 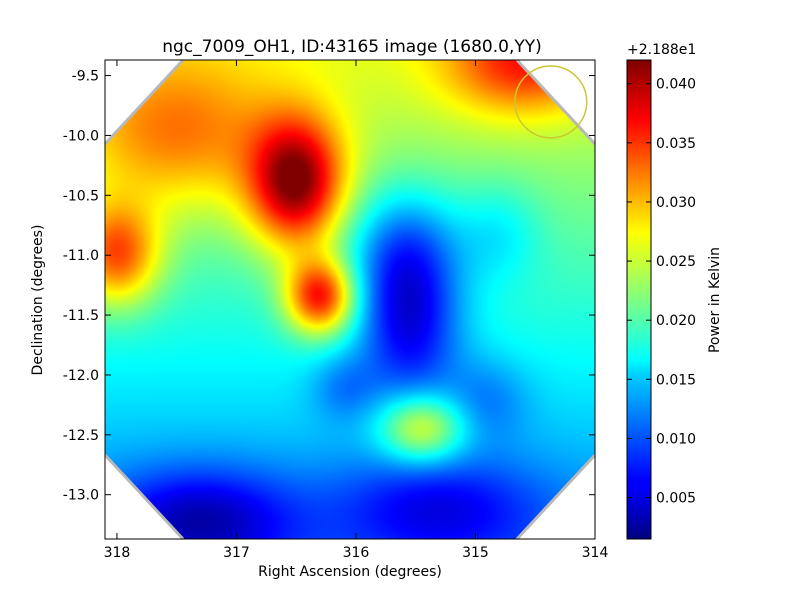 I want to click on y-tick-label: -12.5, so click(x=81, y=436).